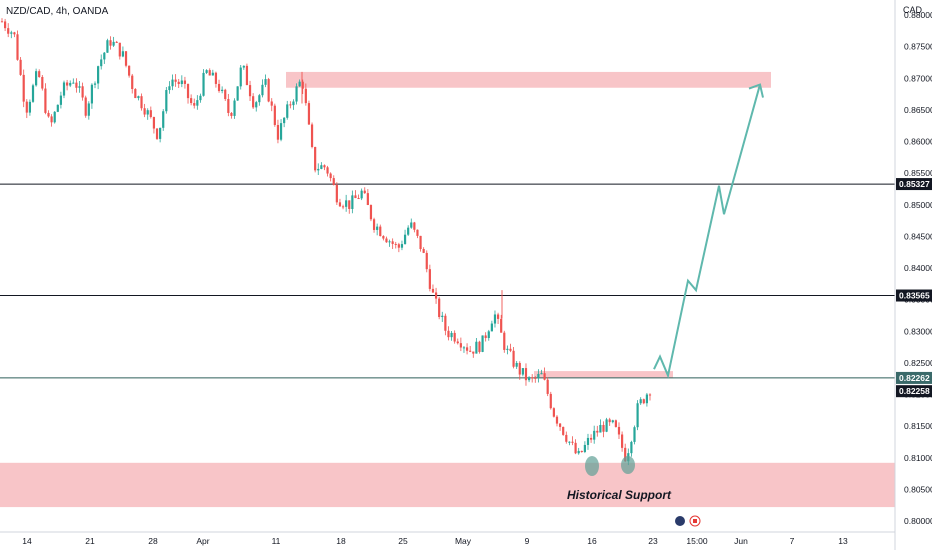 The width and height of the screenshot is (932, 550). I want to click on price-tag-label: 0.83565, so click(914, 296).